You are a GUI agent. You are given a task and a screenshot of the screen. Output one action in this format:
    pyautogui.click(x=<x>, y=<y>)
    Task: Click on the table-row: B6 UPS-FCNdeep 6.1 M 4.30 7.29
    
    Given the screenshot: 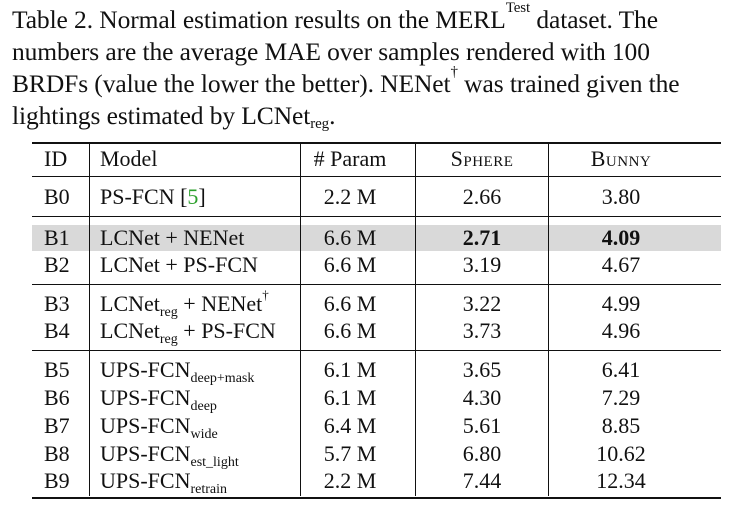 What is the action you would take?
    pyautogui.click(x=376, y=399)
    